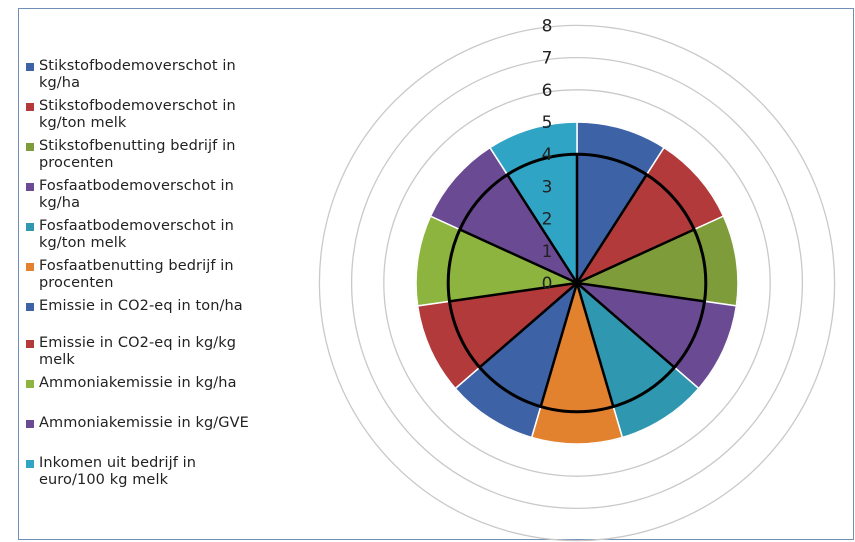 Image resolution: width=855 pixels, height=542 pixels. Describe the element at coordinates (547, 187) in the screenshot. I see `tick-label: 3` at that location.